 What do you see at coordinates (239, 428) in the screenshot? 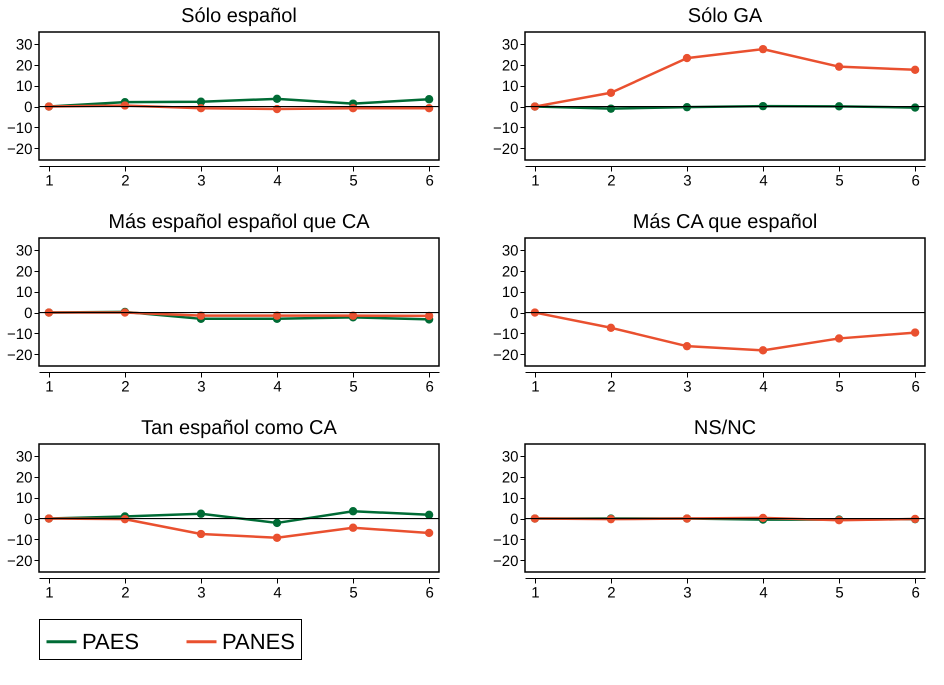
I see `chart-title: Tan español como CA` at bounding box center [239, 428].